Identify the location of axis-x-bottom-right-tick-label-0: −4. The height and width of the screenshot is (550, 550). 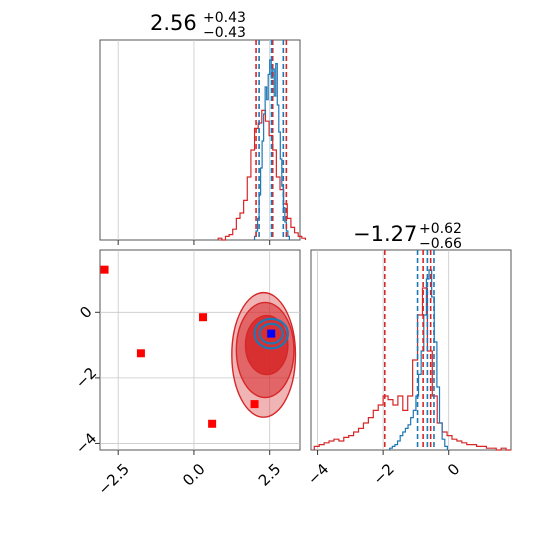
(318, 474).